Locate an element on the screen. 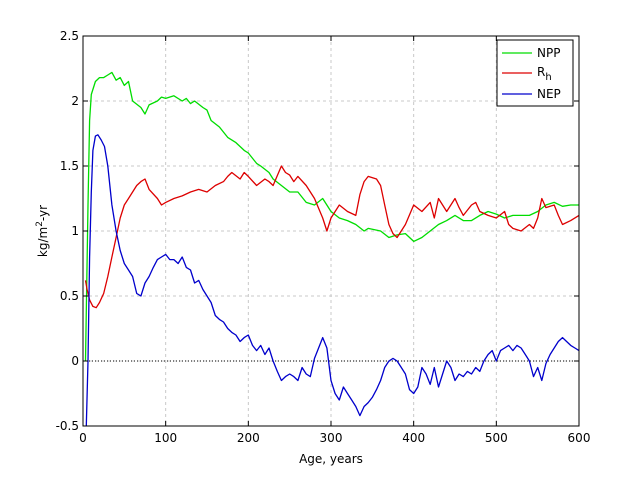  y-tick-label: 2 is located at coordinates (75, 101).